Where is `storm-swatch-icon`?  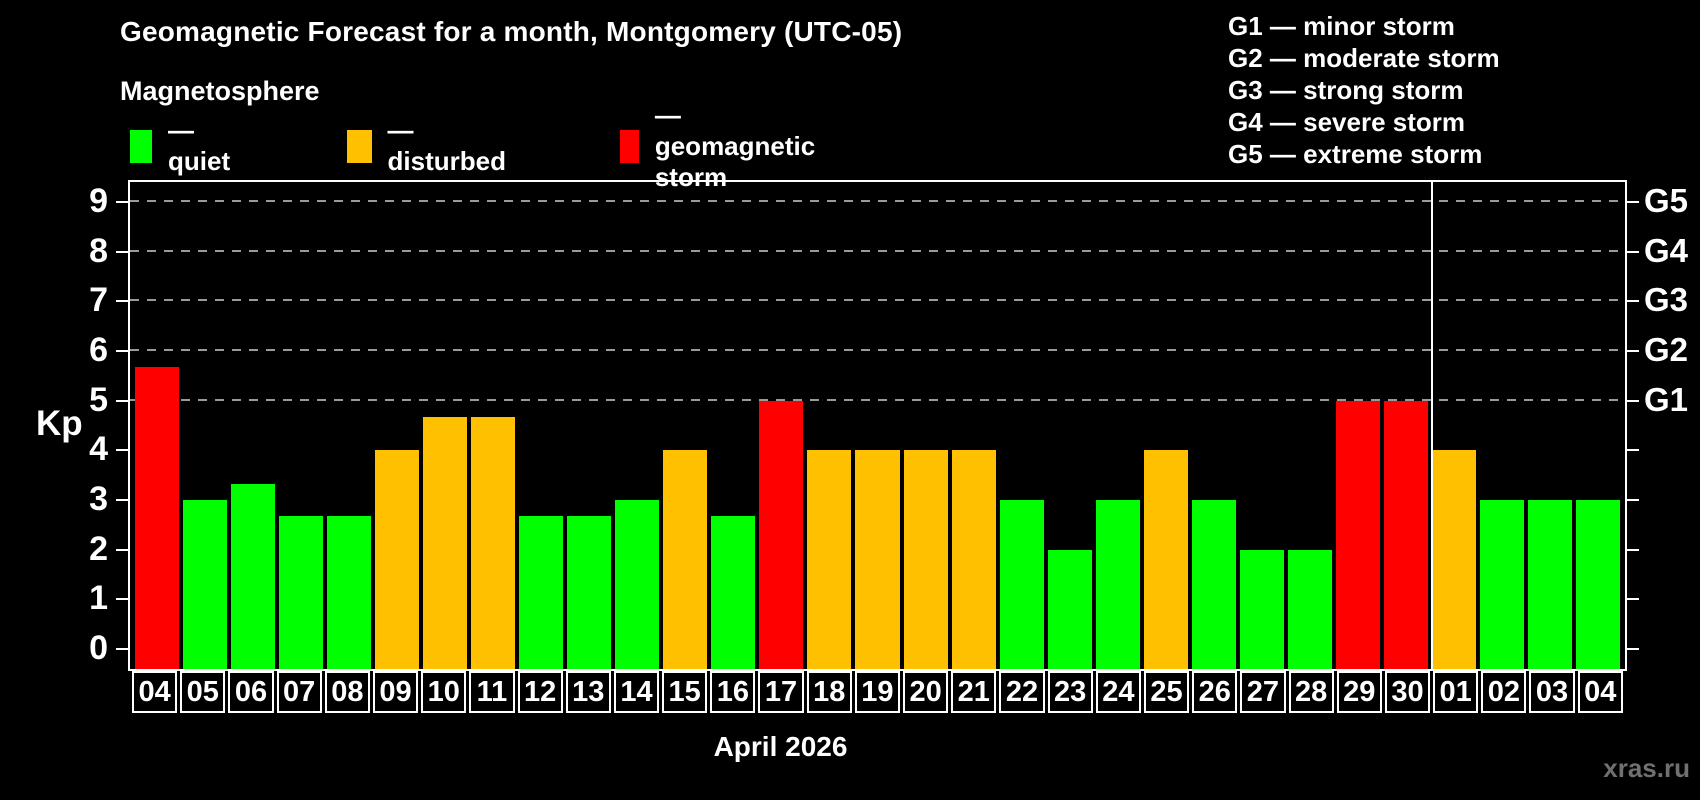 storm-swatch-icon is located at coordinates (629, 146).